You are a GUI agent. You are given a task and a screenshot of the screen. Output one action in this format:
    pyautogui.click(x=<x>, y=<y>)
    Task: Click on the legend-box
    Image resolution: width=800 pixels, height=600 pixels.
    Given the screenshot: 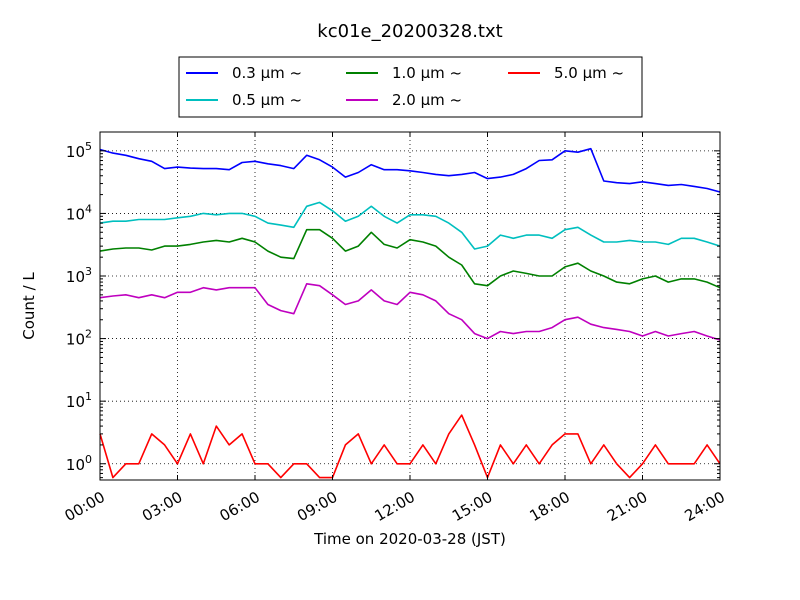 What is the action you would take?
    pyautogui.click(x=410, y=87)
    